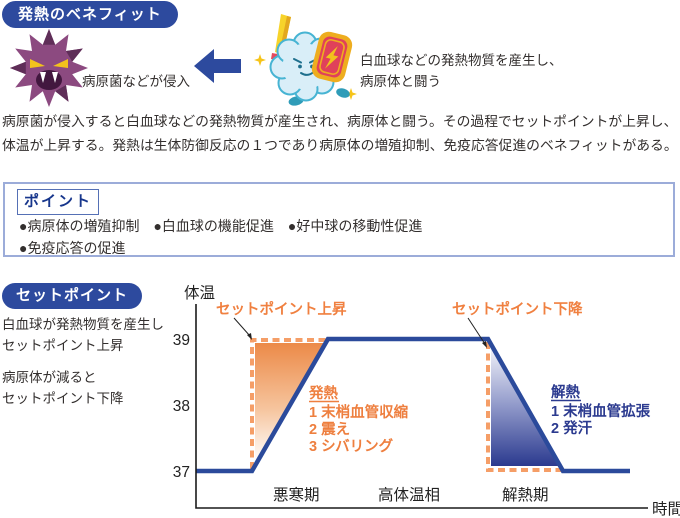 The height and width of the screenshot is (518, 680). What do you see at coordinates (523, 407) in the screenshot?
I see `setpoint-fall-dashed-line` at bounding box center [523, 407].